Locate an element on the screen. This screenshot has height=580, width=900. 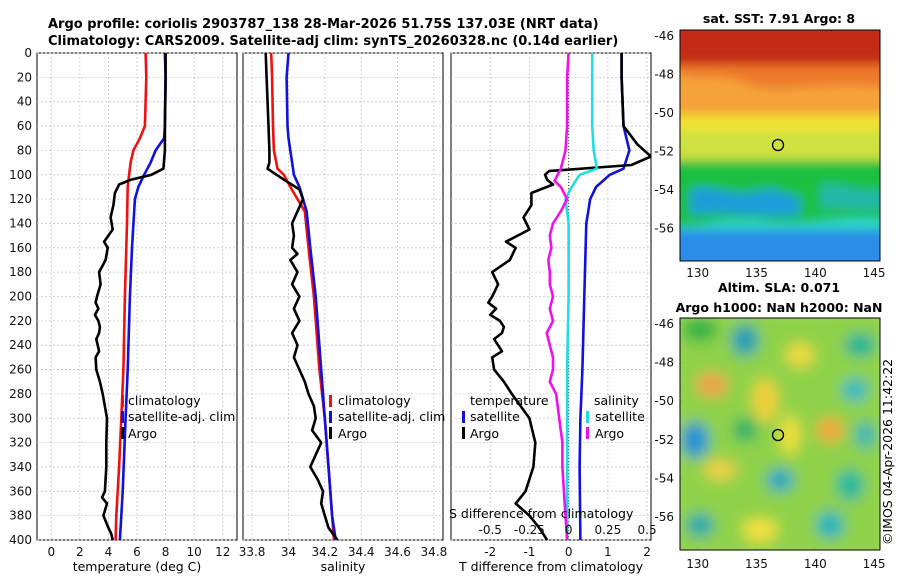
x-tick-label: -2 is located at coordinates (490, 552).